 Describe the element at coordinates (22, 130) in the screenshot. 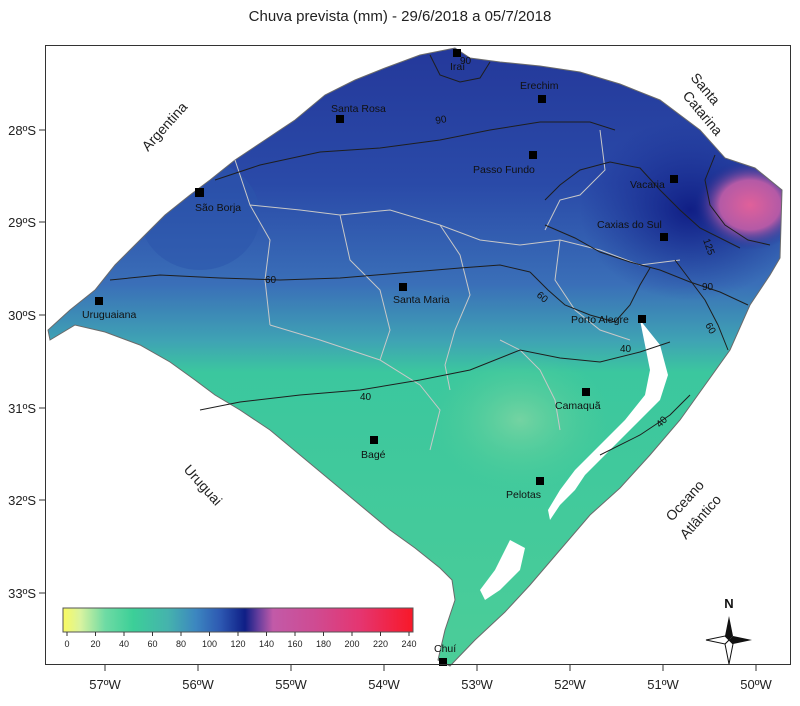

I see `lat-tick-label: 28ºS` at that location.